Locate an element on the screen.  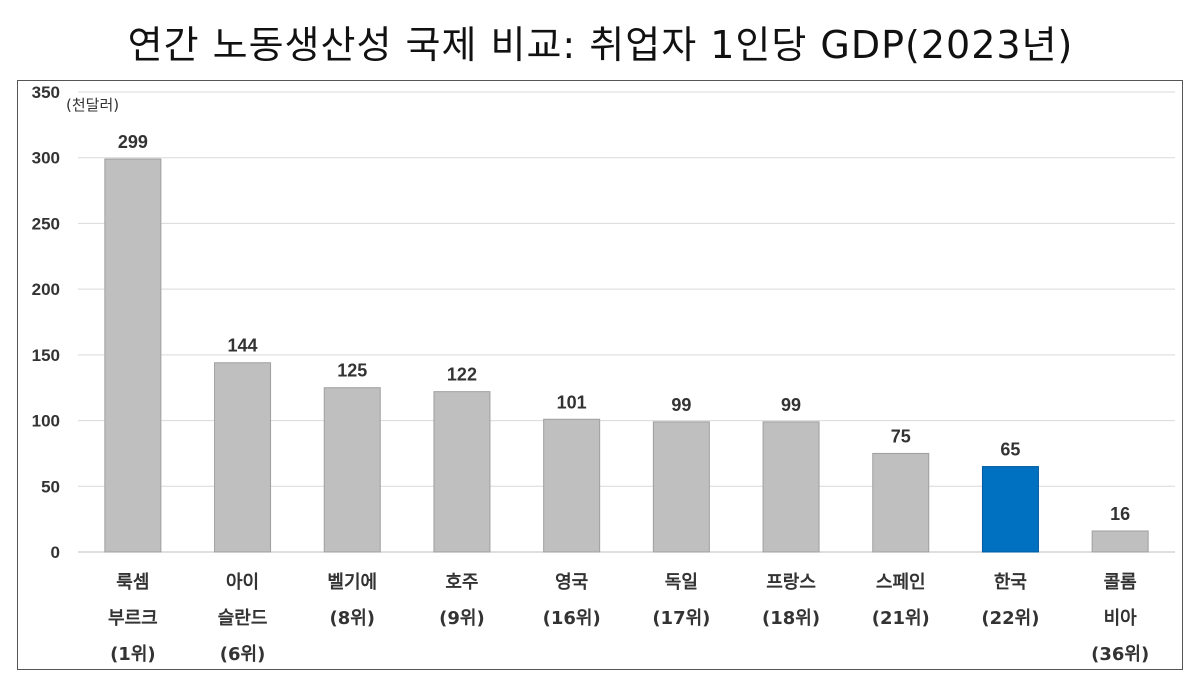
category-label: 호주 is located at coordinates (461, 582).